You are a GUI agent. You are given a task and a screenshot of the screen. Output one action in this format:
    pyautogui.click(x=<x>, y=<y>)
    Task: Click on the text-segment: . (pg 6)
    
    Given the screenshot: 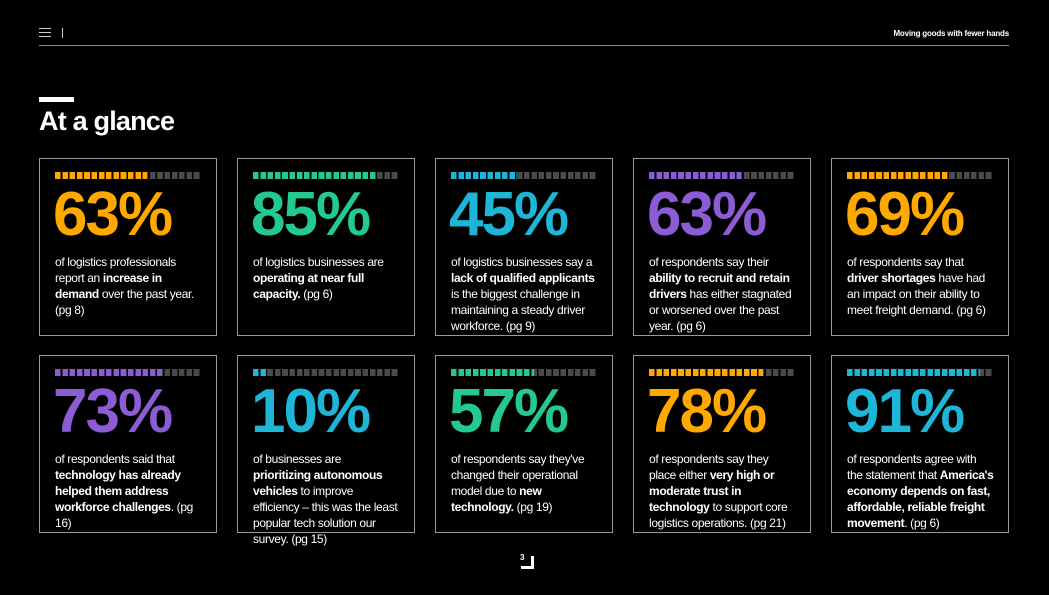 What is the action you would take?
    pyautogui.click(x=922, y=523)
    